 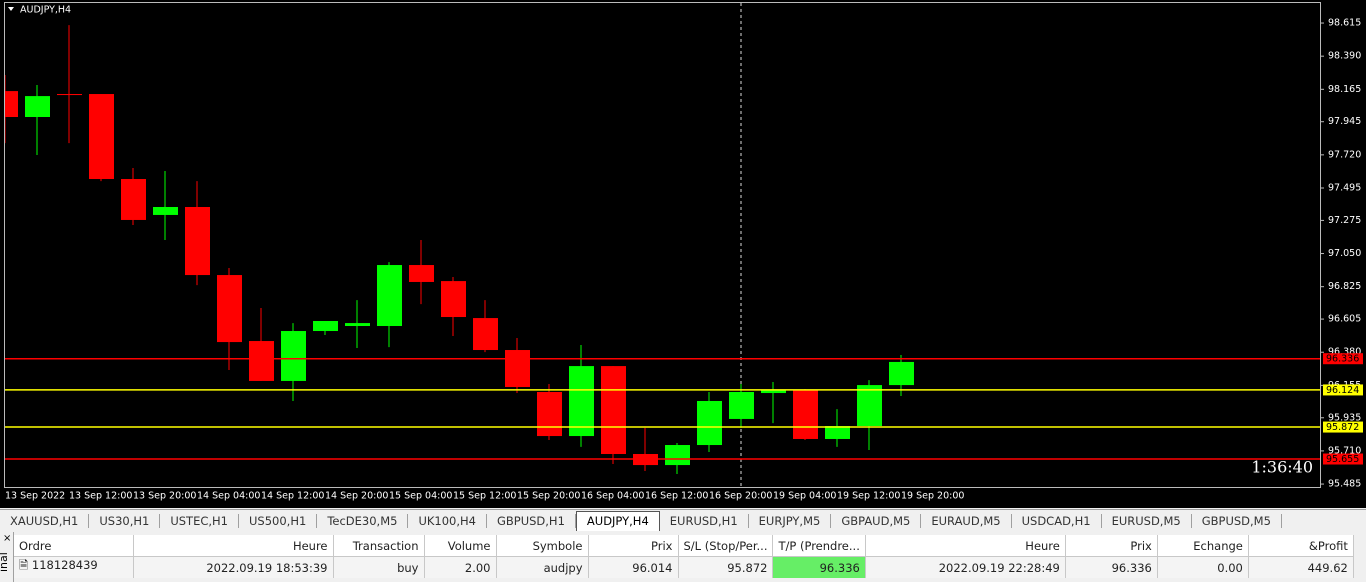 I want to click on x-tick-label: 14 Sep 12:00, so click(x=292, y=496).